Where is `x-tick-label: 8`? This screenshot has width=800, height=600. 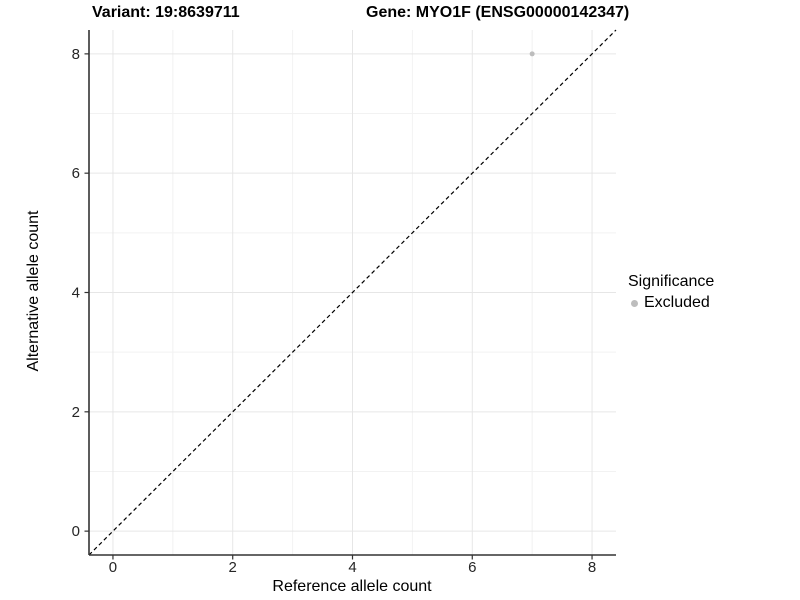
x-tick-label: 8 is located at coordinates (592, 567).